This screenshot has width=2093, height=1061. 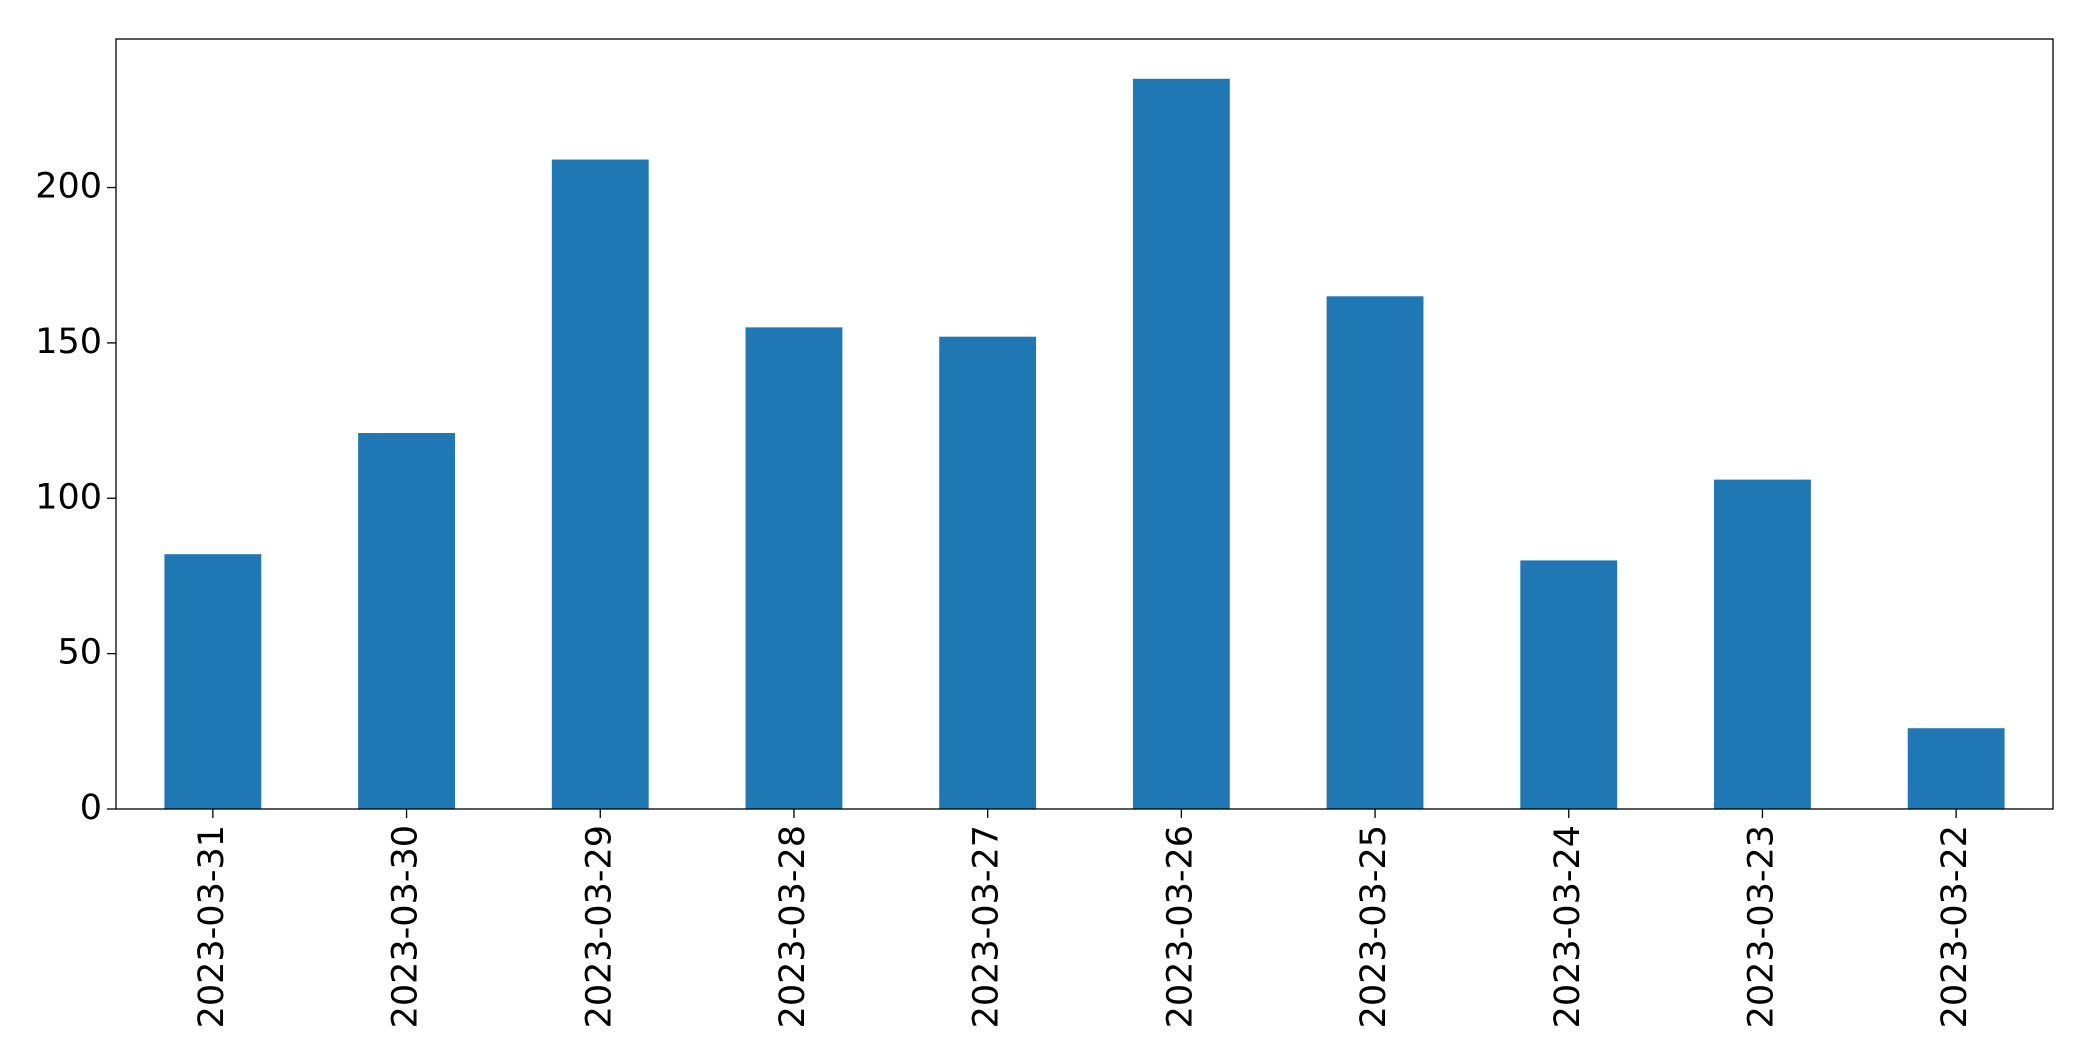 I want to click on x-tick-label: 2023-03-28, so click(x=793, y=926).